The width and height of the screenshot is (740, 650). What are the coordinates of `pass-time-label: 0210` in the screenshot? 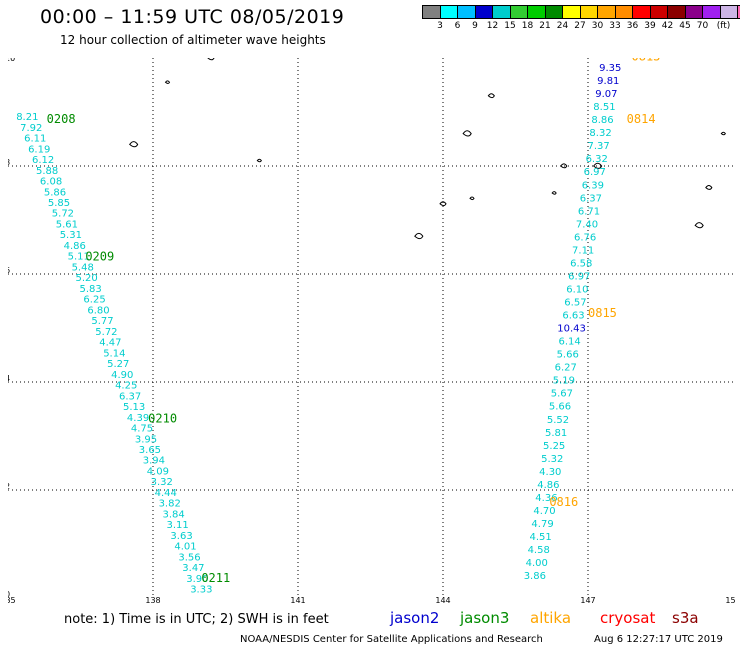 It's located at (162, 419).